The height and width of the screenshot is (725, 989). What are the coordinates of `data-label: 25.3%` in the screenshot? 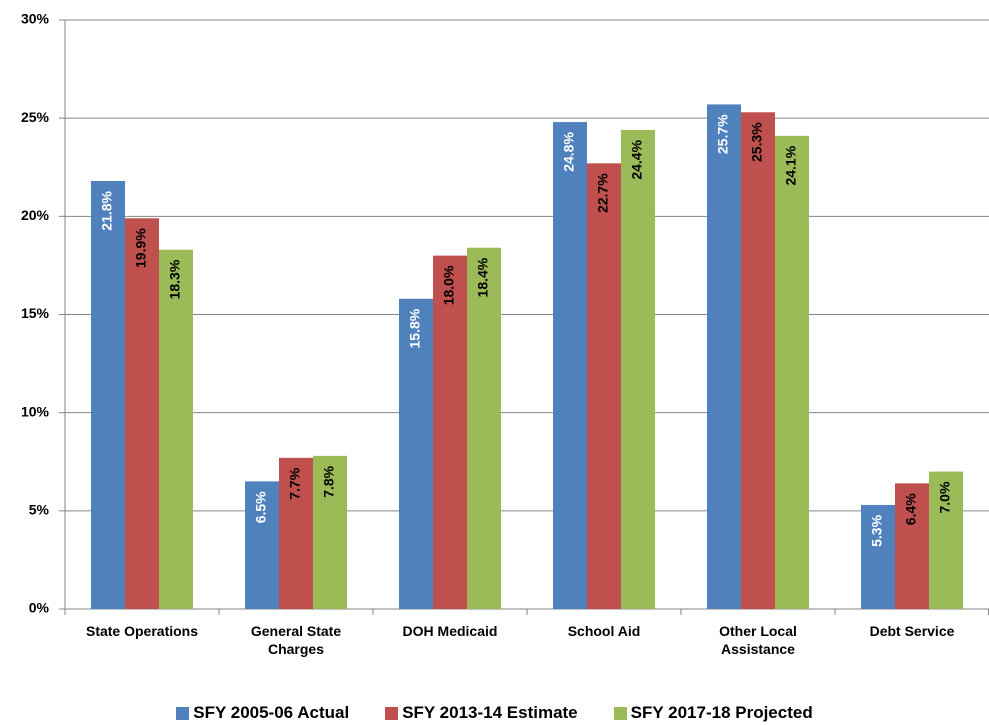 It's located at (757, 142).